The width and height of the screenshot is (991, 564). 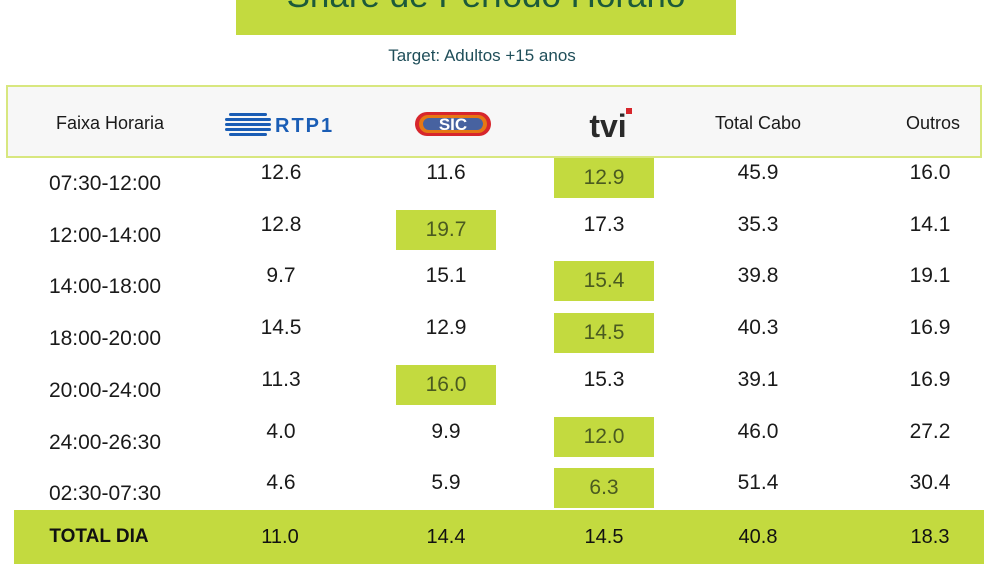 What do you see at coordinates (758, 482) in the screenshot?
I see `total-cabo-cell: 51.4` at bounding box center [758, 482].